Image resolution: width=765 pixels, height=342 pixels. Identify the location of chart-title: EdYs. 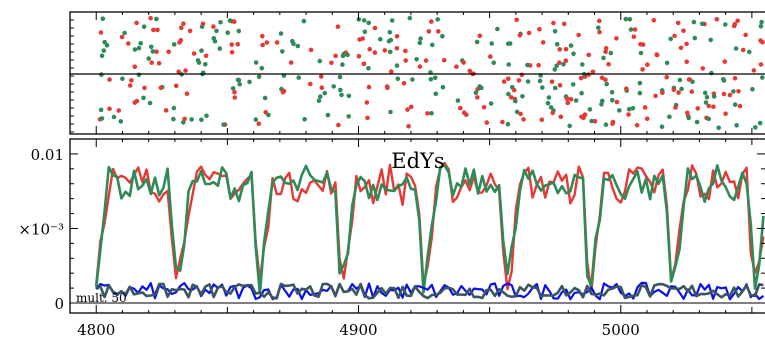
(417, 161).